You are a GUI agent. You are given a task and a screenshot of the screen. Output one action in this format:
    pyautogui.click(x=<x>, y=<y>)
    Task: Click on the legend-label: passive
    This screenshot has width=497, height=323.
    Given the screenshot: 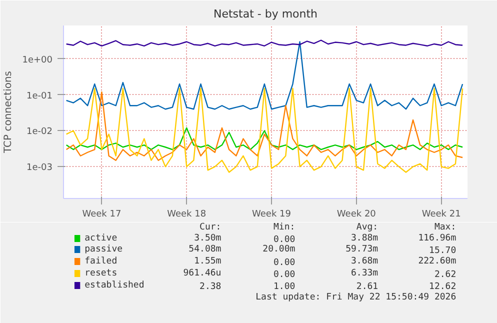 What is the action you would take?
    pyautogui.click(x=103, y=249)
    